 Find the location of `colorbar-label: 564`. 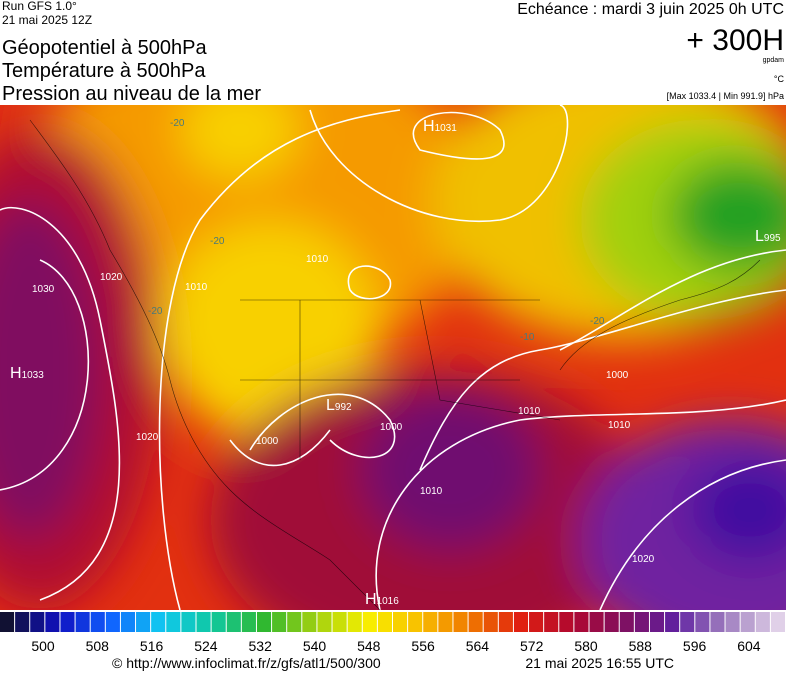

colorbar-label: 564 is located at coordinates (478, 646).